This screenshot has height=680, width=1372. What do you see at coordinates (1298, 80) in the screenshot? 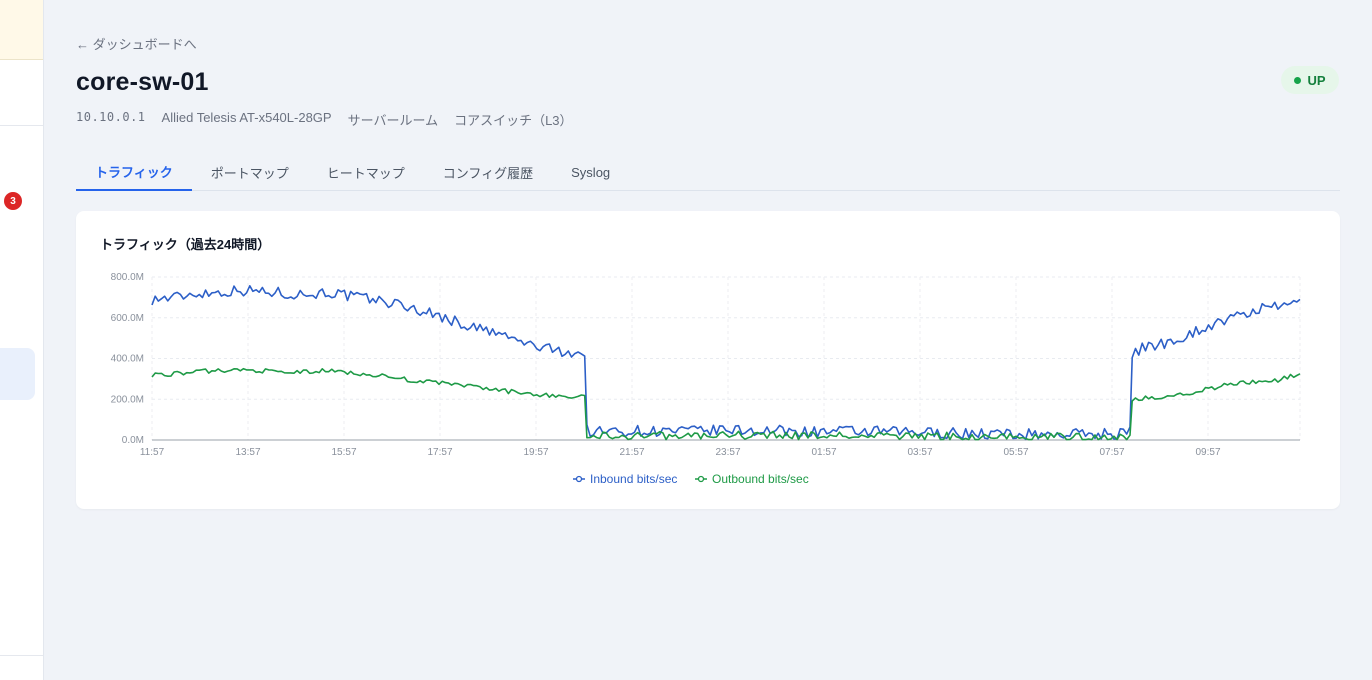
I see `status-dot-icon` at bounding box center [1298, 80].